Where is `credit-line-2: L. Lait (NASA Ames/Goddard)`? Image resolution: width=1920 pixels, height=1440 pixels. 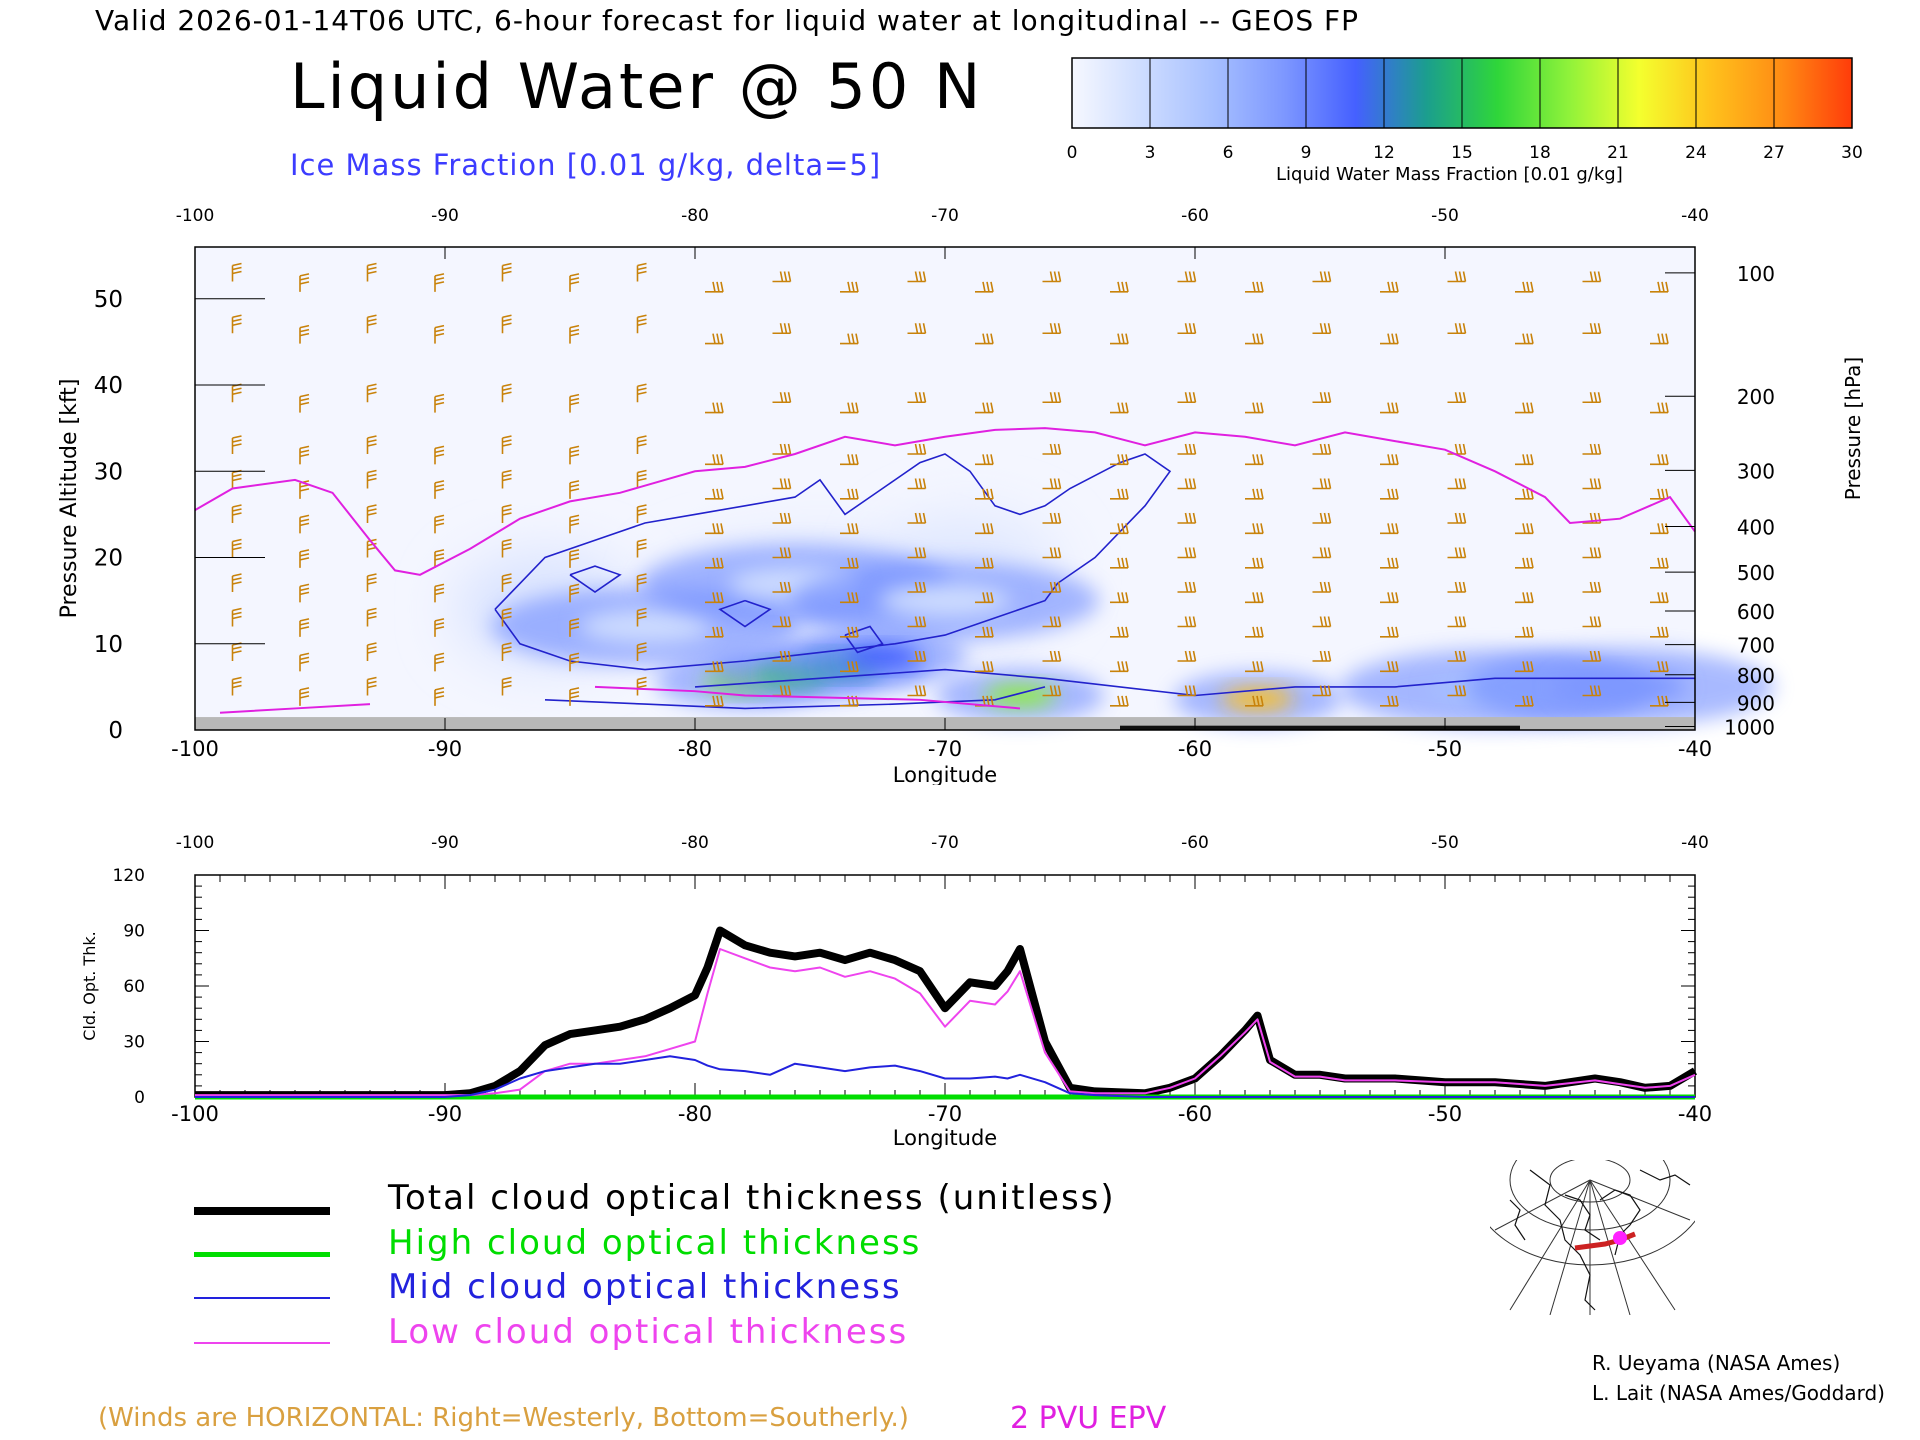 credit-line-2: L. Lait (NASA Ames/Goddard) is located at coordinates (1738, 1393).